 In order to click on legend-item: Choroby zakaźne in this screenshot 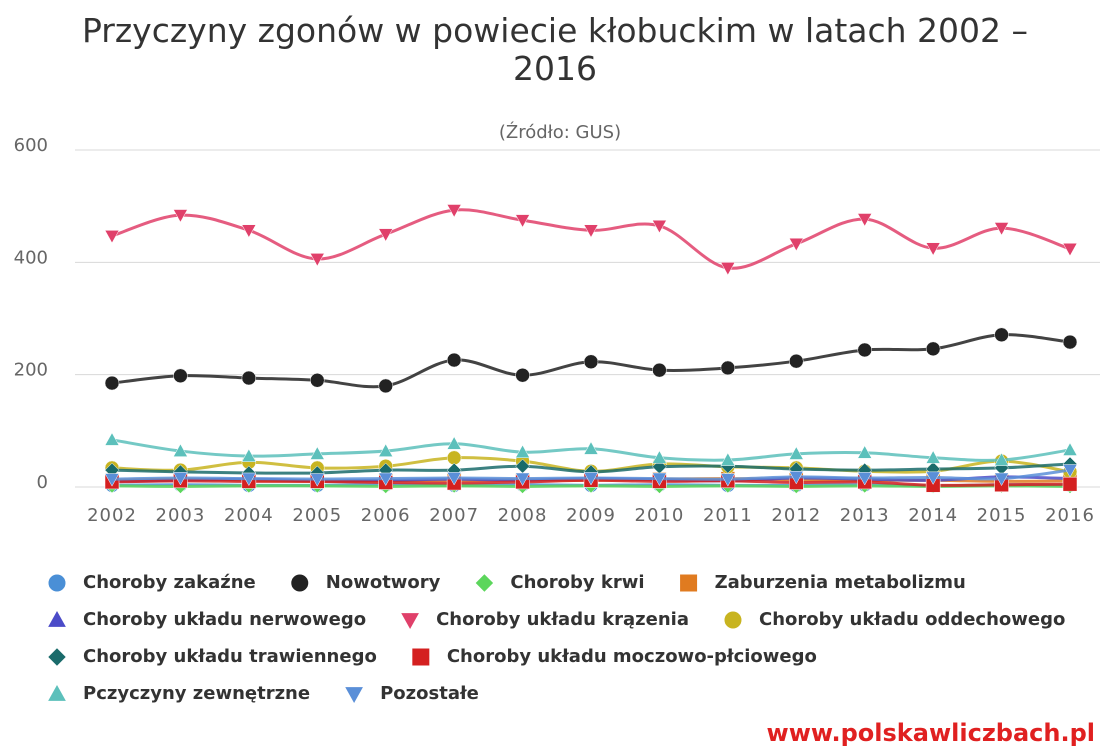, I will do `click(152, 582)`.